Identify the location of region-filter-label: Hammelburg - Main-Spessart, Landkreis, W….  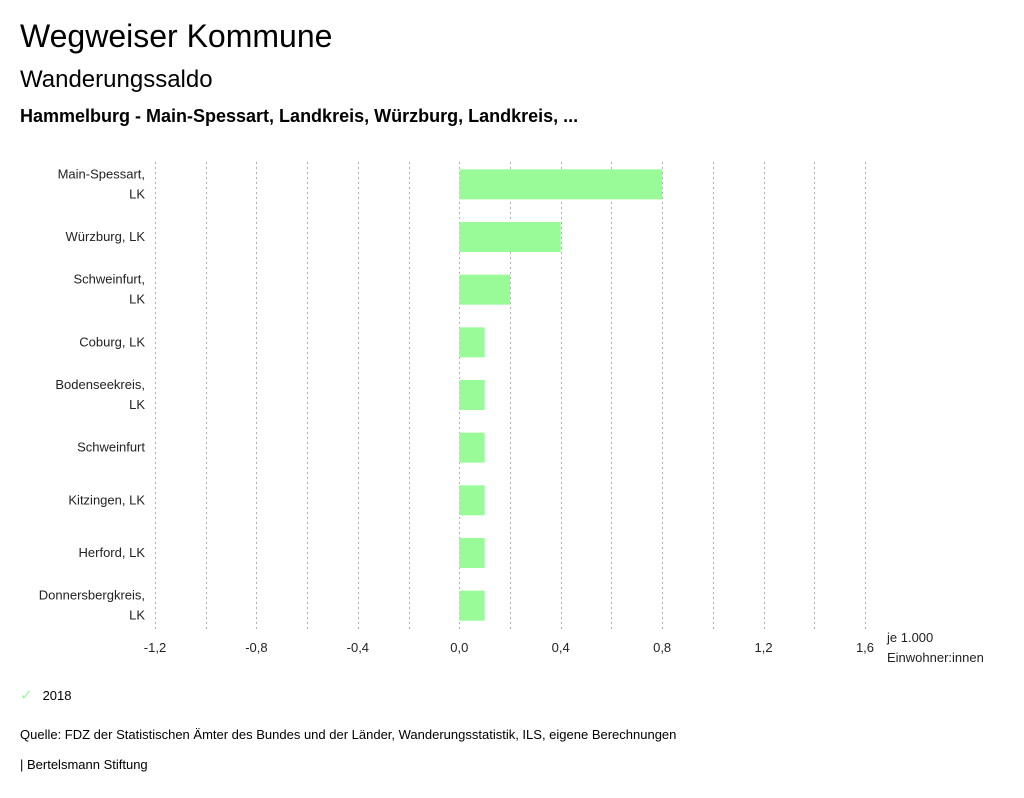
(299, 116).